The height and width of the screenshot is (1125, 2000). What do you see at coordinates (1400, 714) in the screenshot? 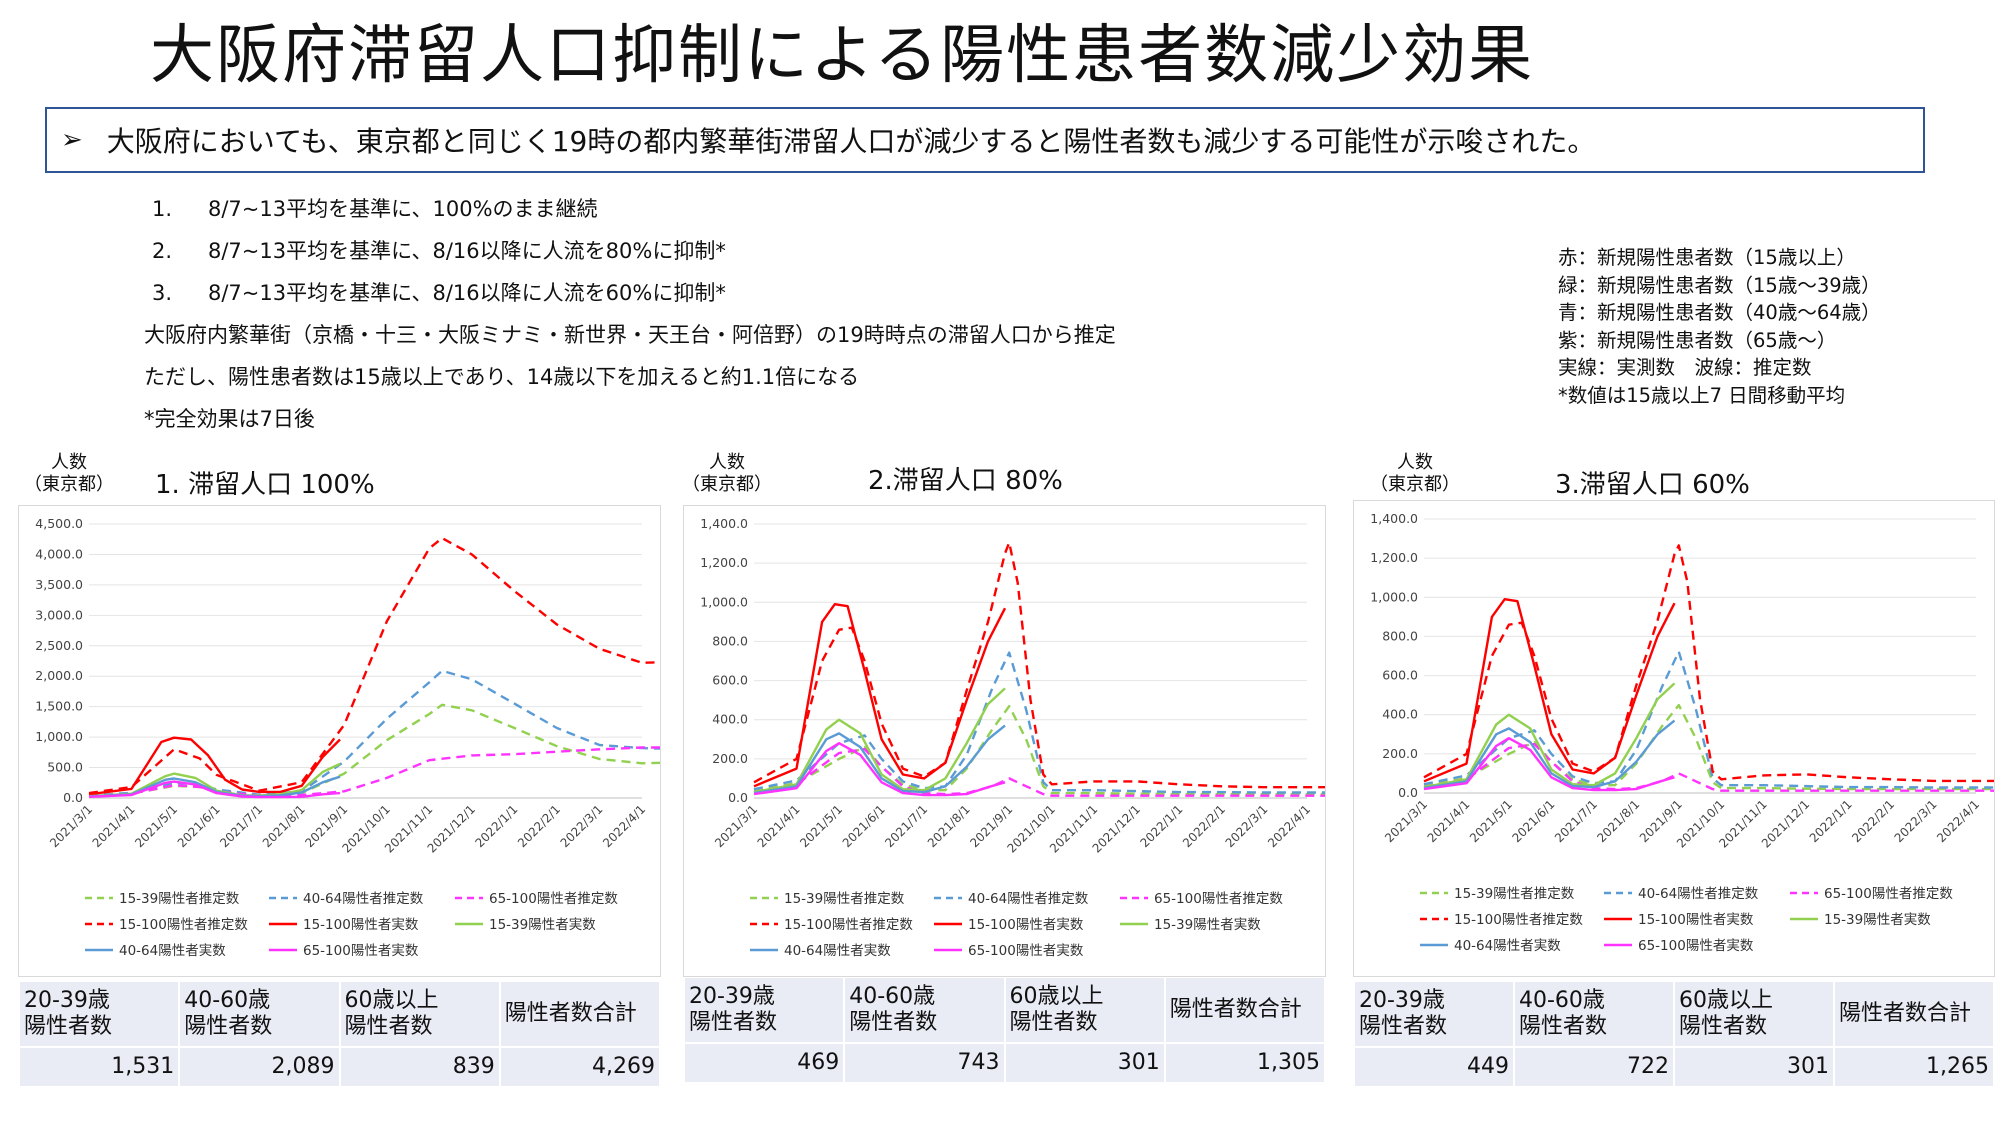
I see `y-tick-label: 400.0` at bounding box center [1400, 714].